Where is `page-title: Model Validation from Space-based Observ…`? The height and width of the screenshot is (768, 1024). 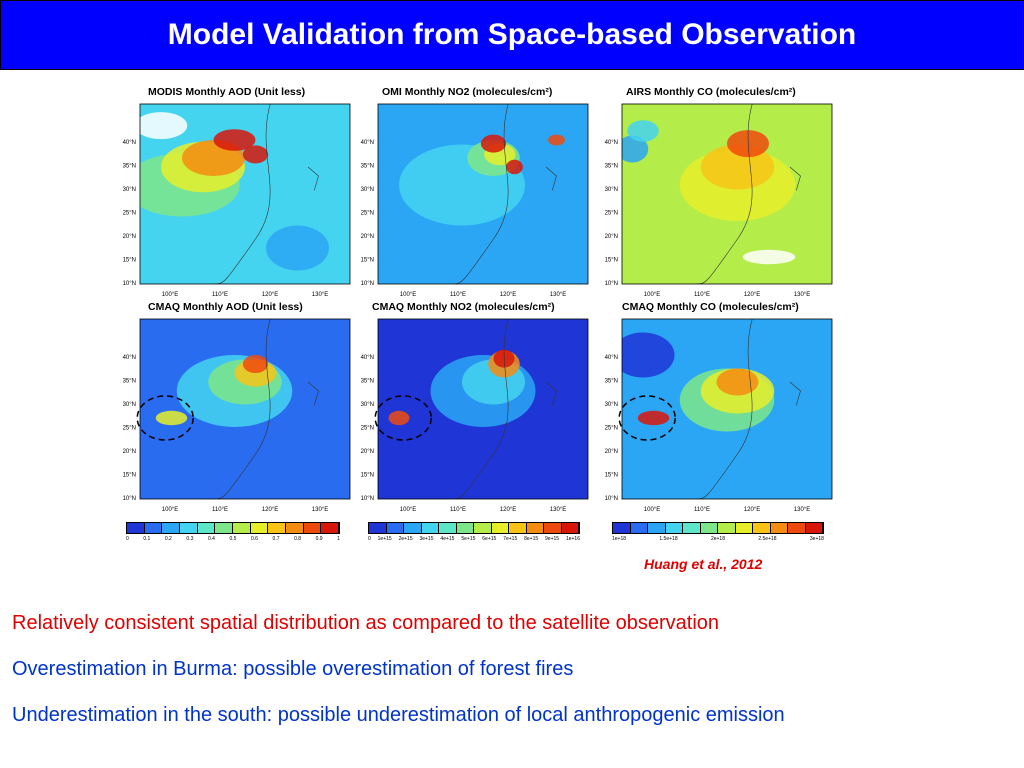 page-title: Model Validation from Space-based Observ… is located at coordinates (512, 34).